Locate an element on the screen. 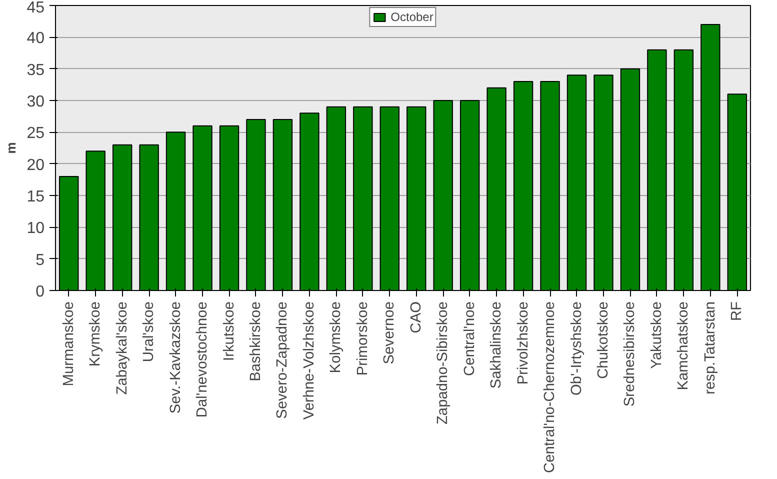 The image size is (777, 479). y-tick-label: 35 is located at coordinates (35, 70).